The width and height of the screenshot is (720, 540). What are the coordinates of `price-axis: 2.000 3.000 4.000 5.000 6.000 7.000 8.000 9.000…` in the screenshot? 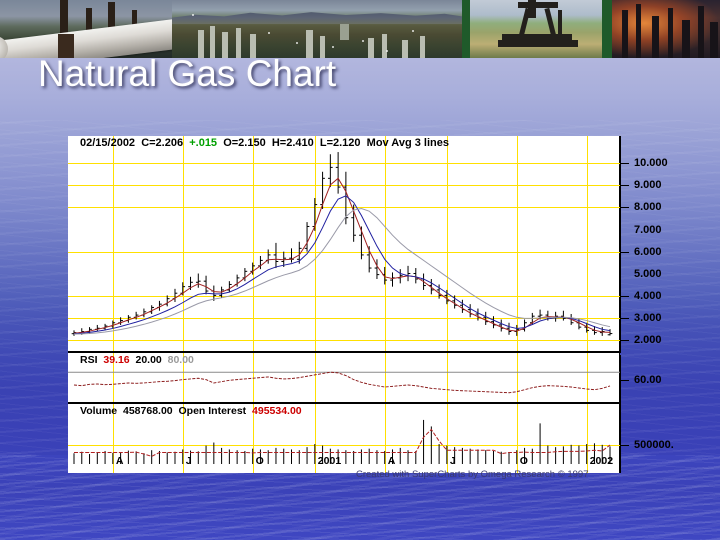 It's located at (660, 304).